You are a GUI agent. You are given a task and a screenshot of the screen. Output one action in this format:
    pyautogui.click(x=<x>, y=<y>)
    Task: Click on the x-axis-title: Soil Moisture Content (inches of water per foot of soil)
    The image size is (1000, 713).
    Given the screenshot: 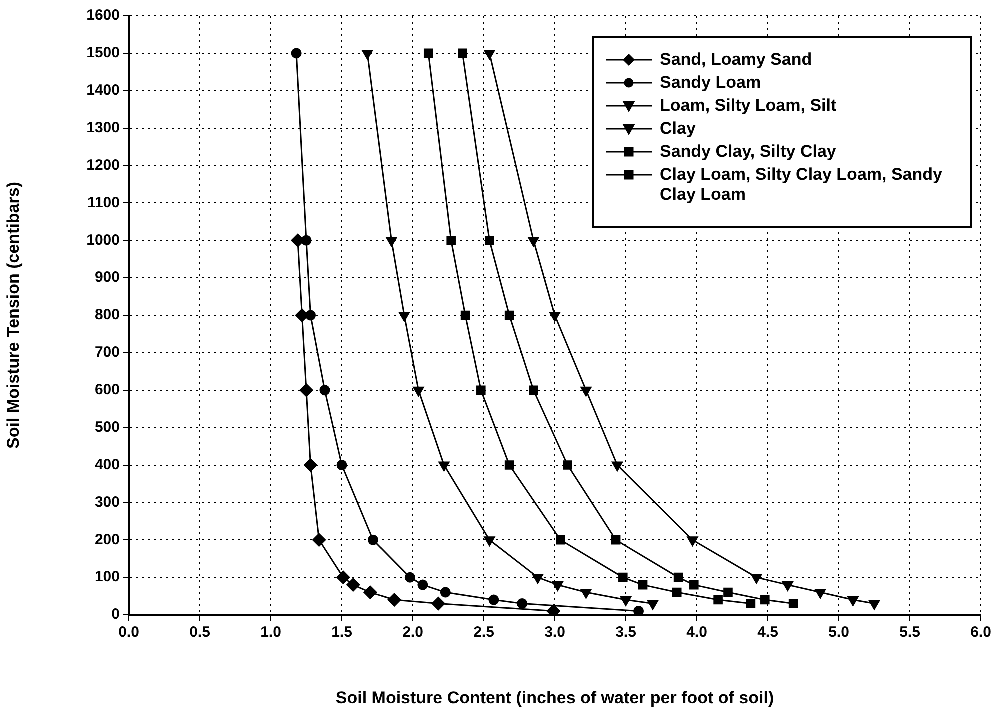 What is the action you would take?
    pyautogui.click(x=555, y=698)
    